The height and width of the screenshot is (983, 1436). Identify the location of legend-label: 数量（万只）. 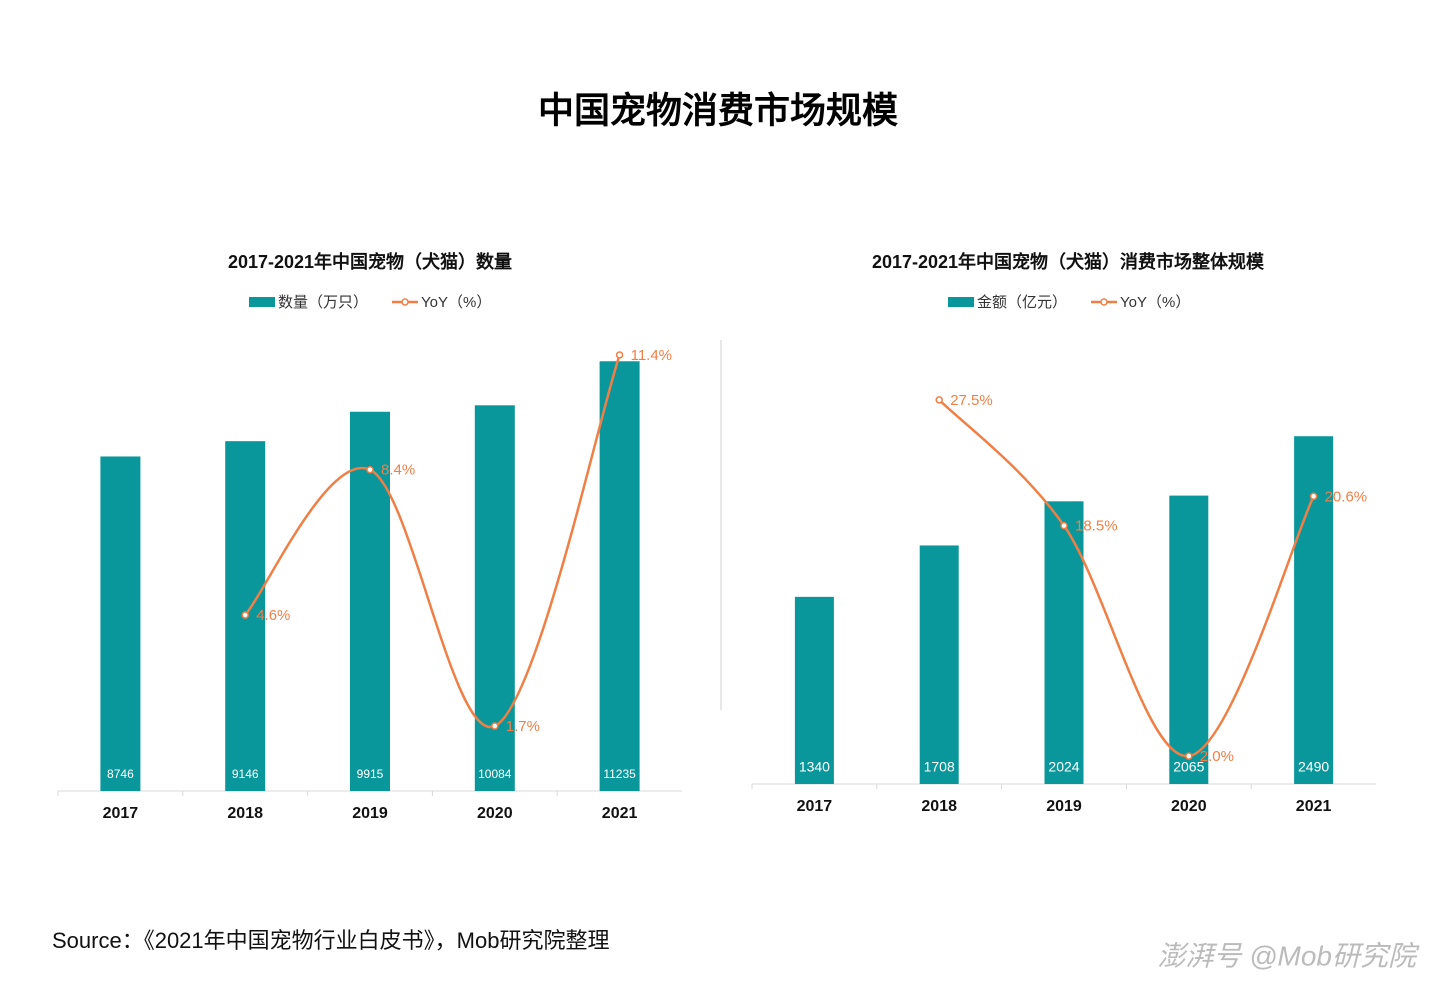
(323, 302).